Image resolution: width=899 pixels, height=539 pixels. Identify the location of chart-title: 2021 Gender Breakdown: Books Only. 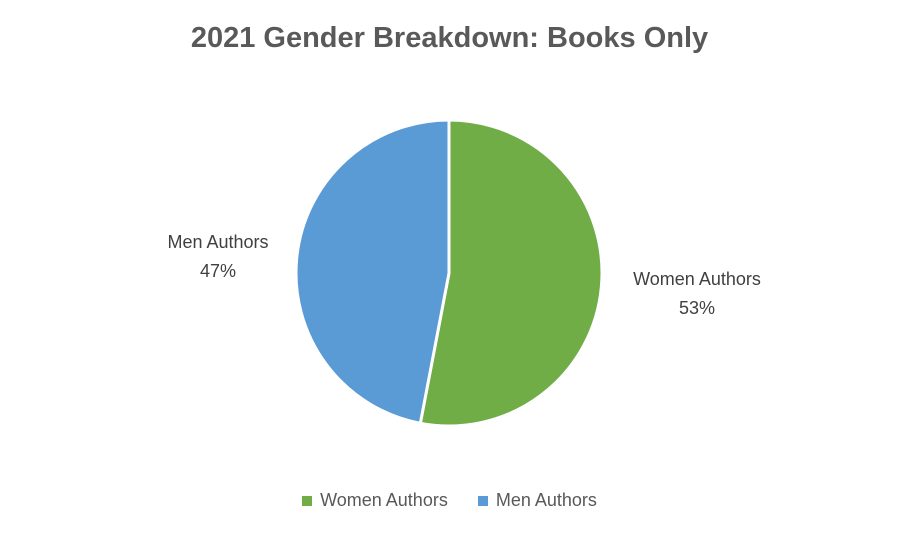
(449, 38).